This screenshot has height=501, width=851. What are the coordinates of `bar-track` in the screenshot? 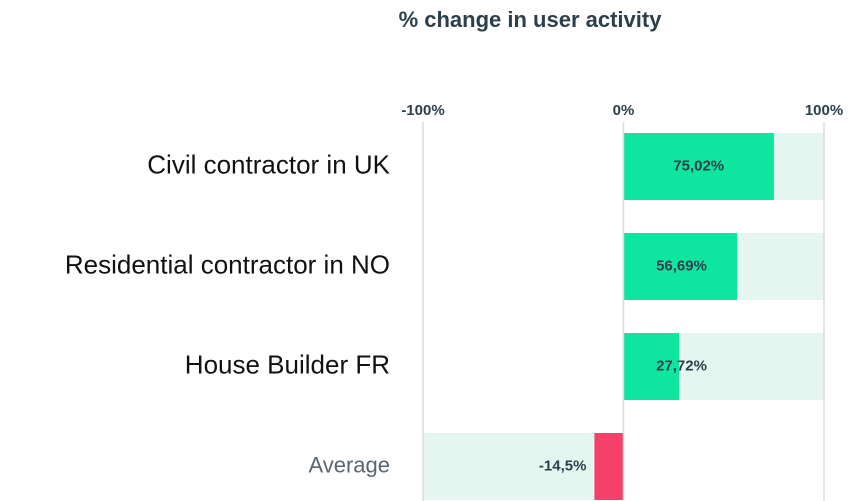 It's located at (523, 466).